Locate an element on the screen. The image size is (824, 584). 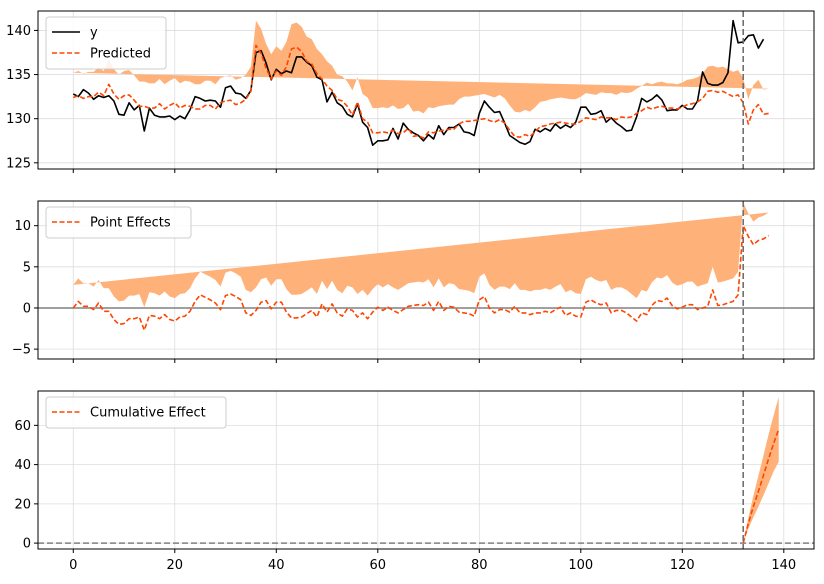
y-tick-label: 5 is located at coordinates (27, 267).